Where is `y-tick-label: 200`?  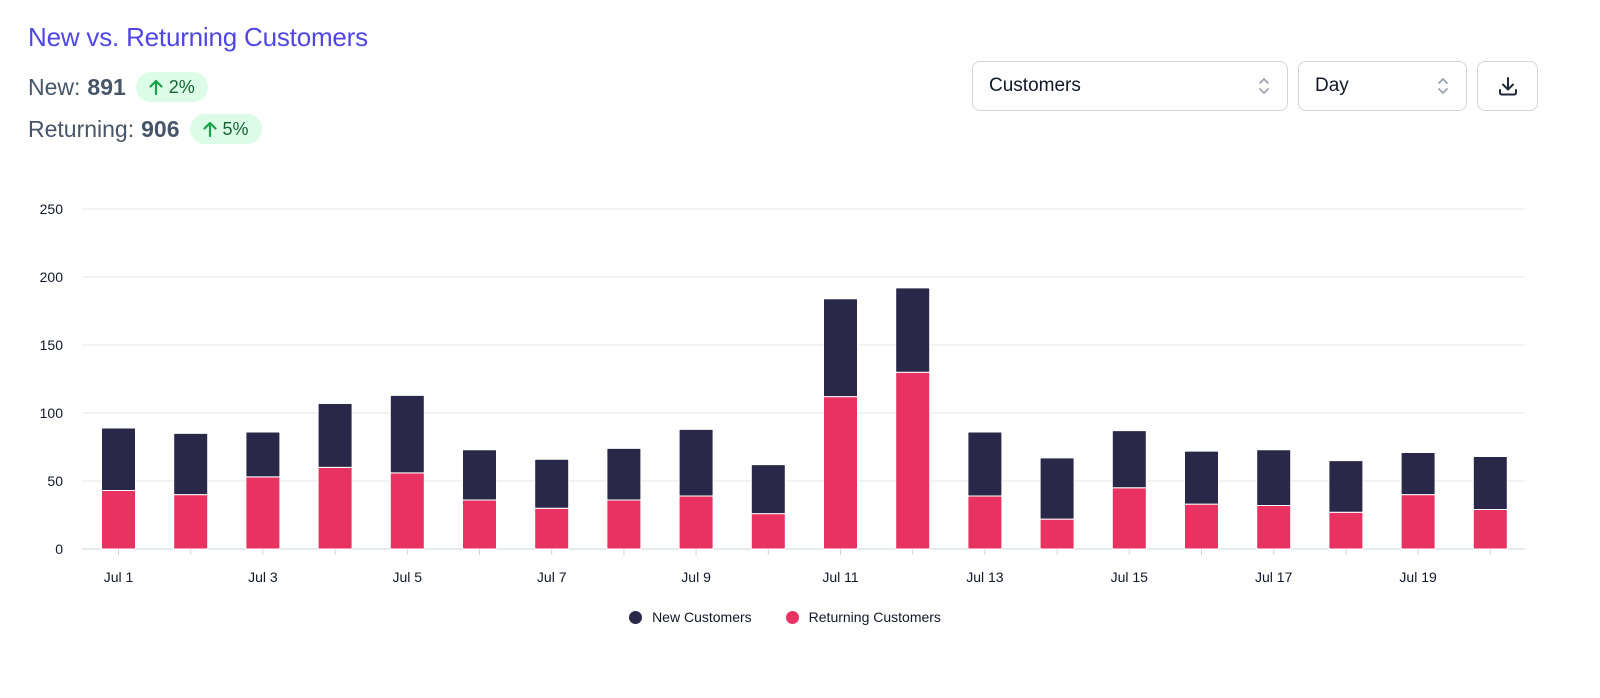
y-tick-label: 200 is located at coordinates (52, 277).